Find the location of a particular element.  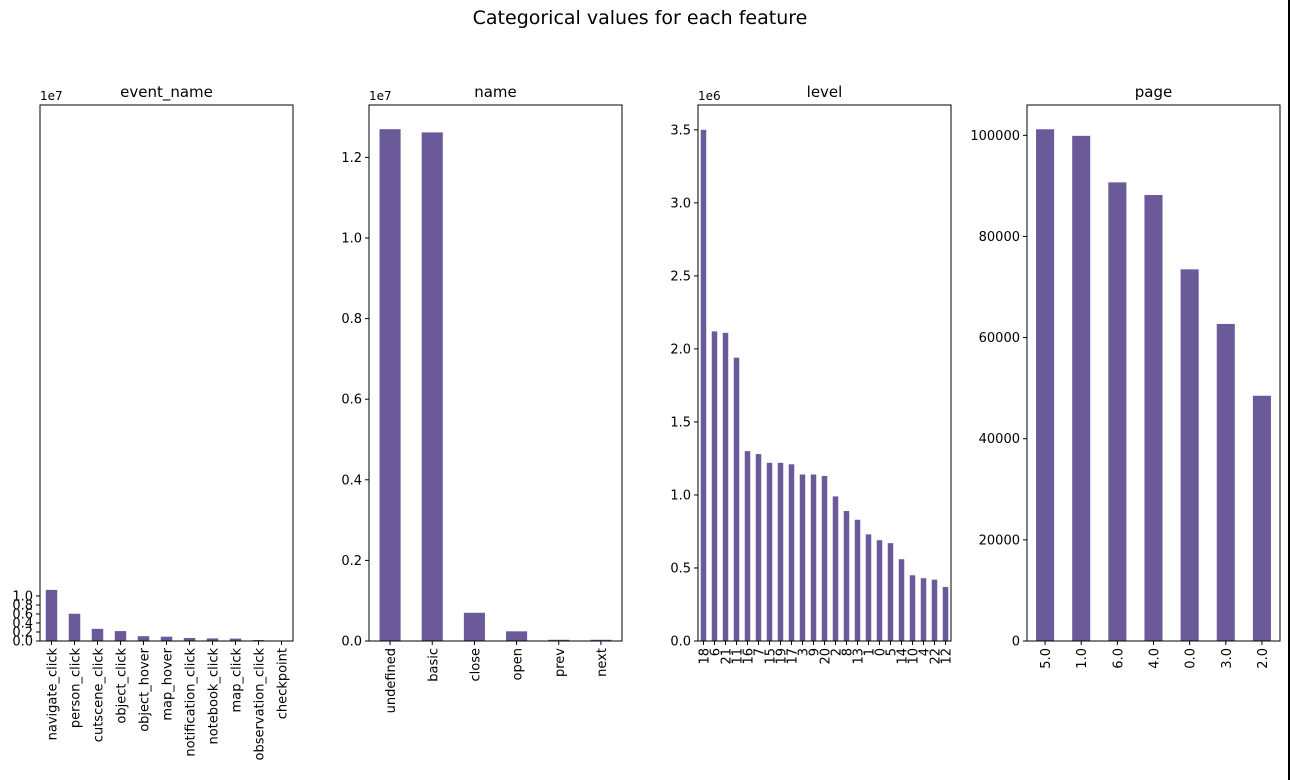

x-tick-label: 2 is located at coordinates (837, 652).